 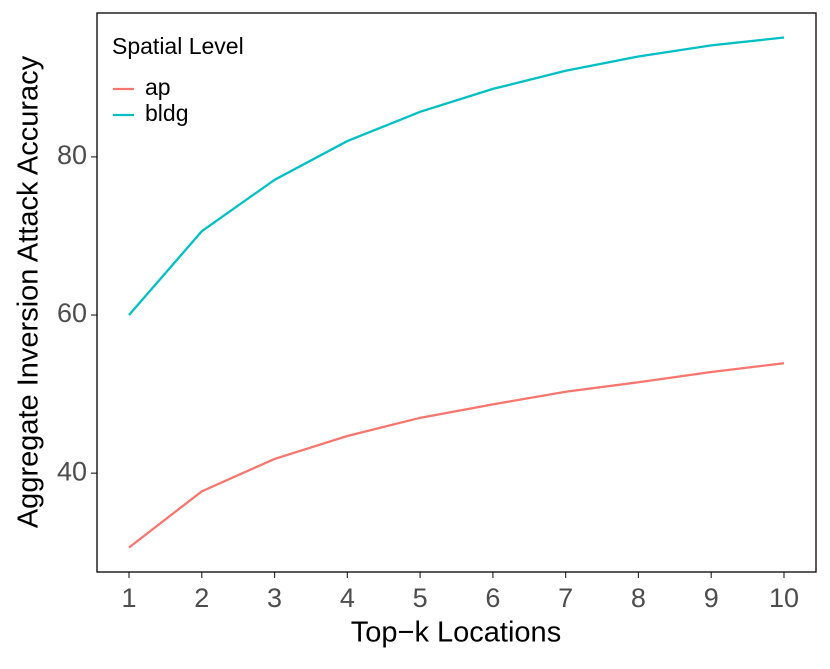 I want to click on x-tick-label: 3, so click(x=274, y=598).